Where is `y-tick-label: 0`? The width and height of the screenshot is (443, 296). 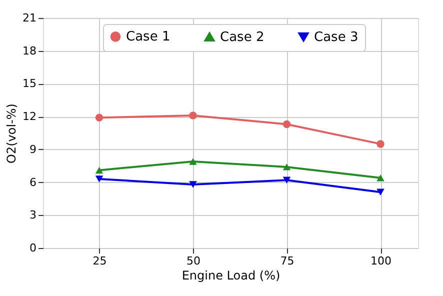 y-tick-label: 0 is located at coordinates (33, 248).